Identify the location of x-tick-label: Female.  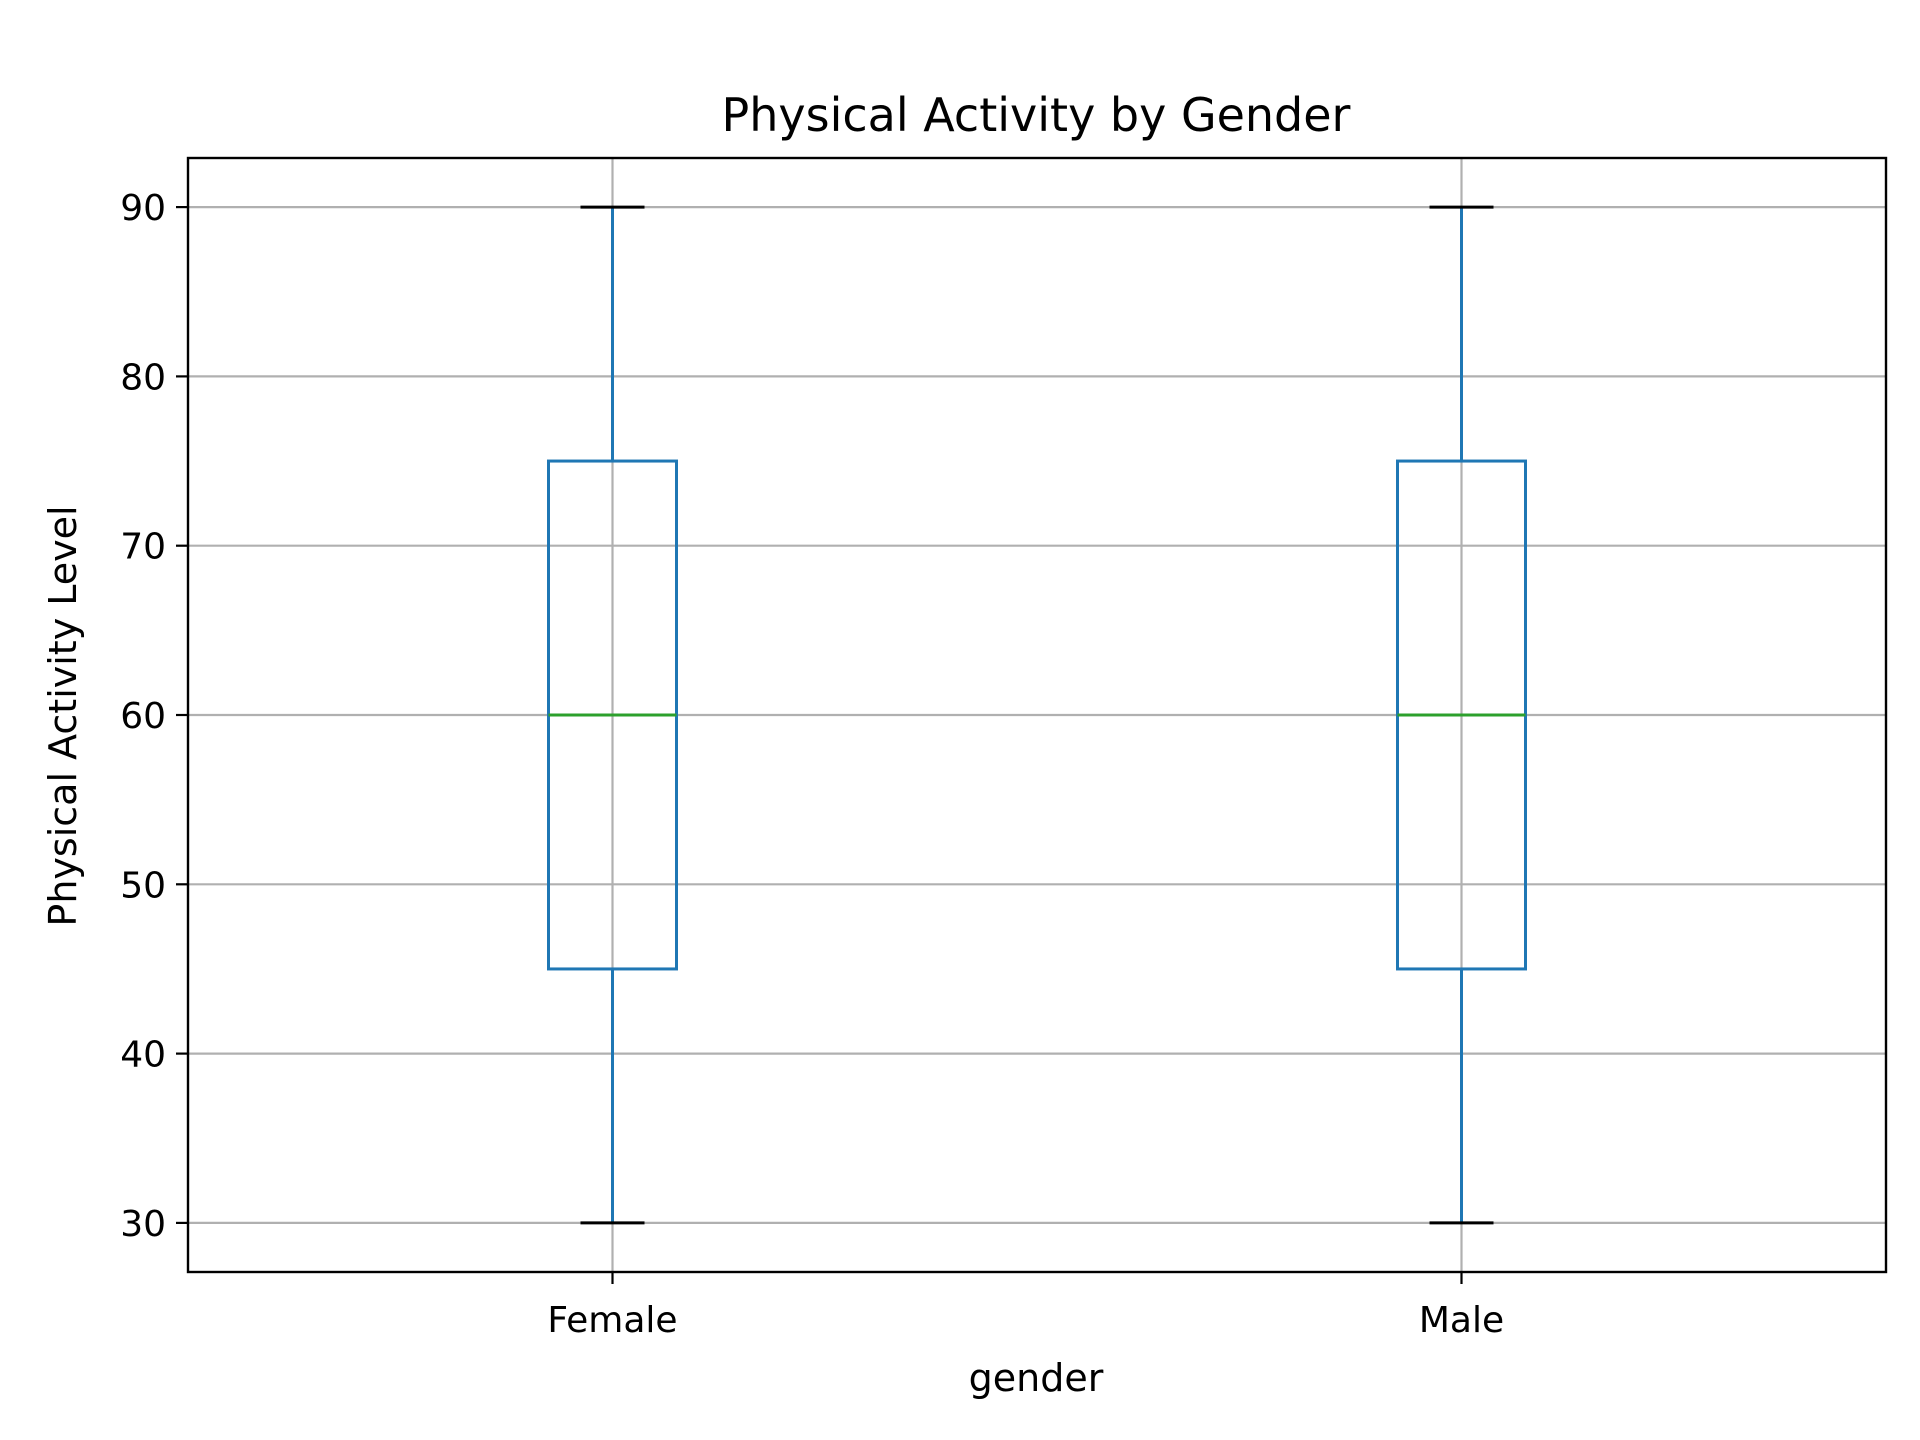
(612, 1320).